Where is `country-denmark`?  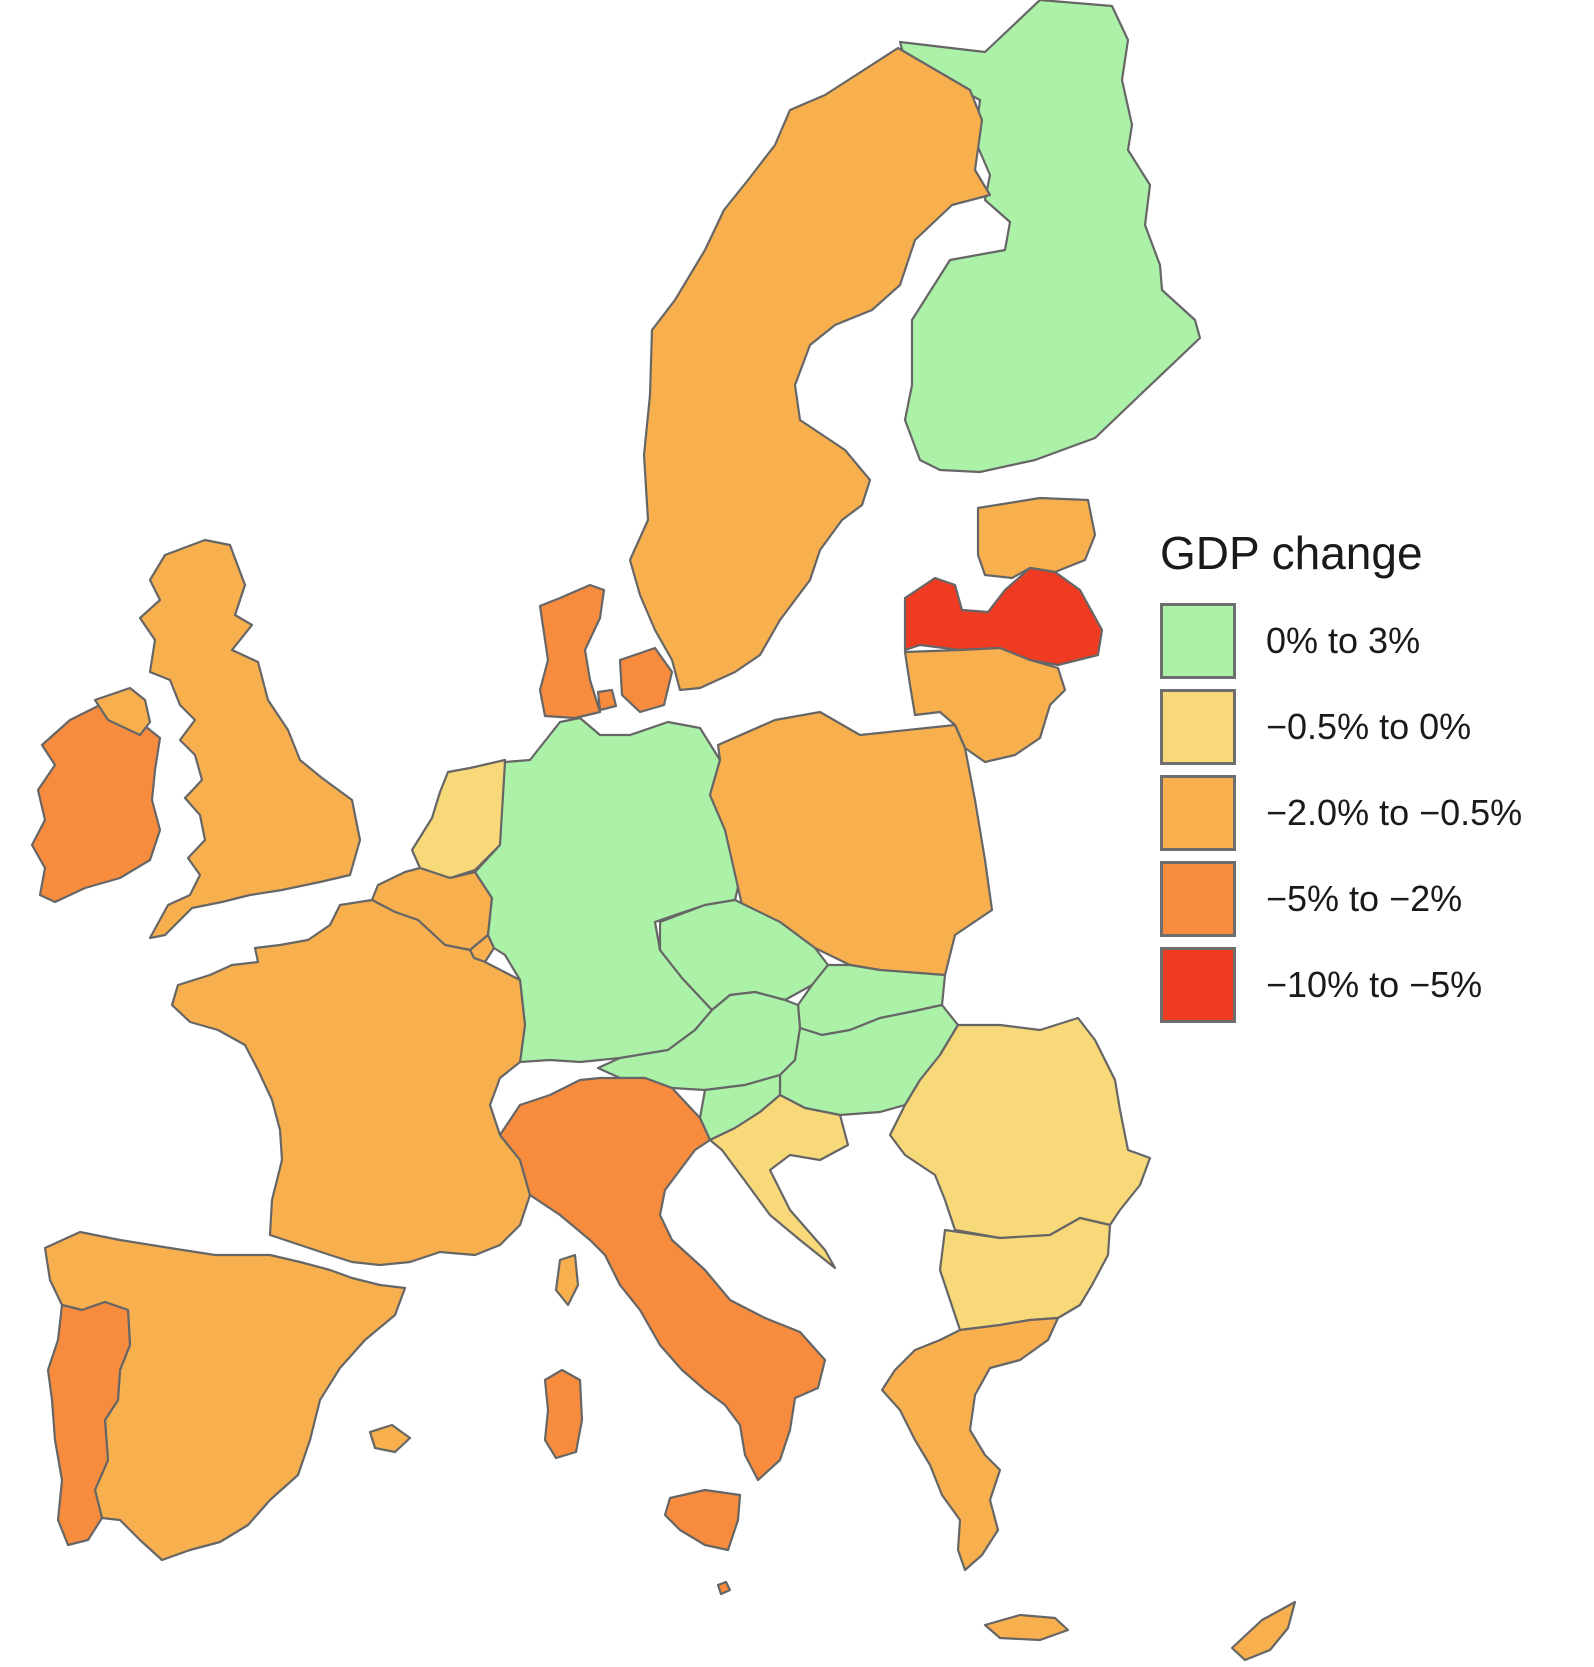 country-denmark is located at coordinates (606, 651).